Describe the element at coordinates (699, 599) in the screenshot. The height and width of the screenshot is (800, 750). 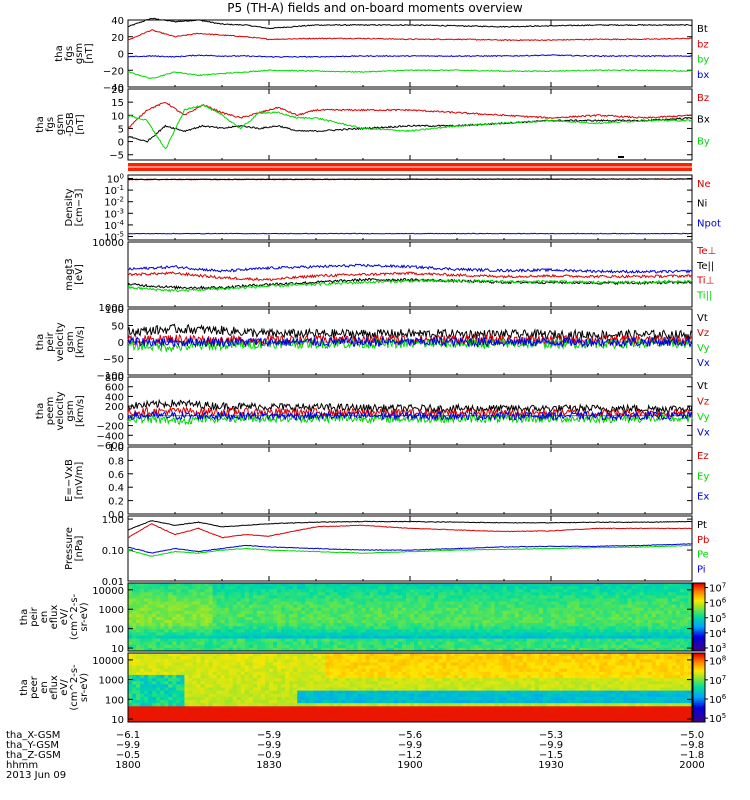
I see `colorbar-cell` at that location.